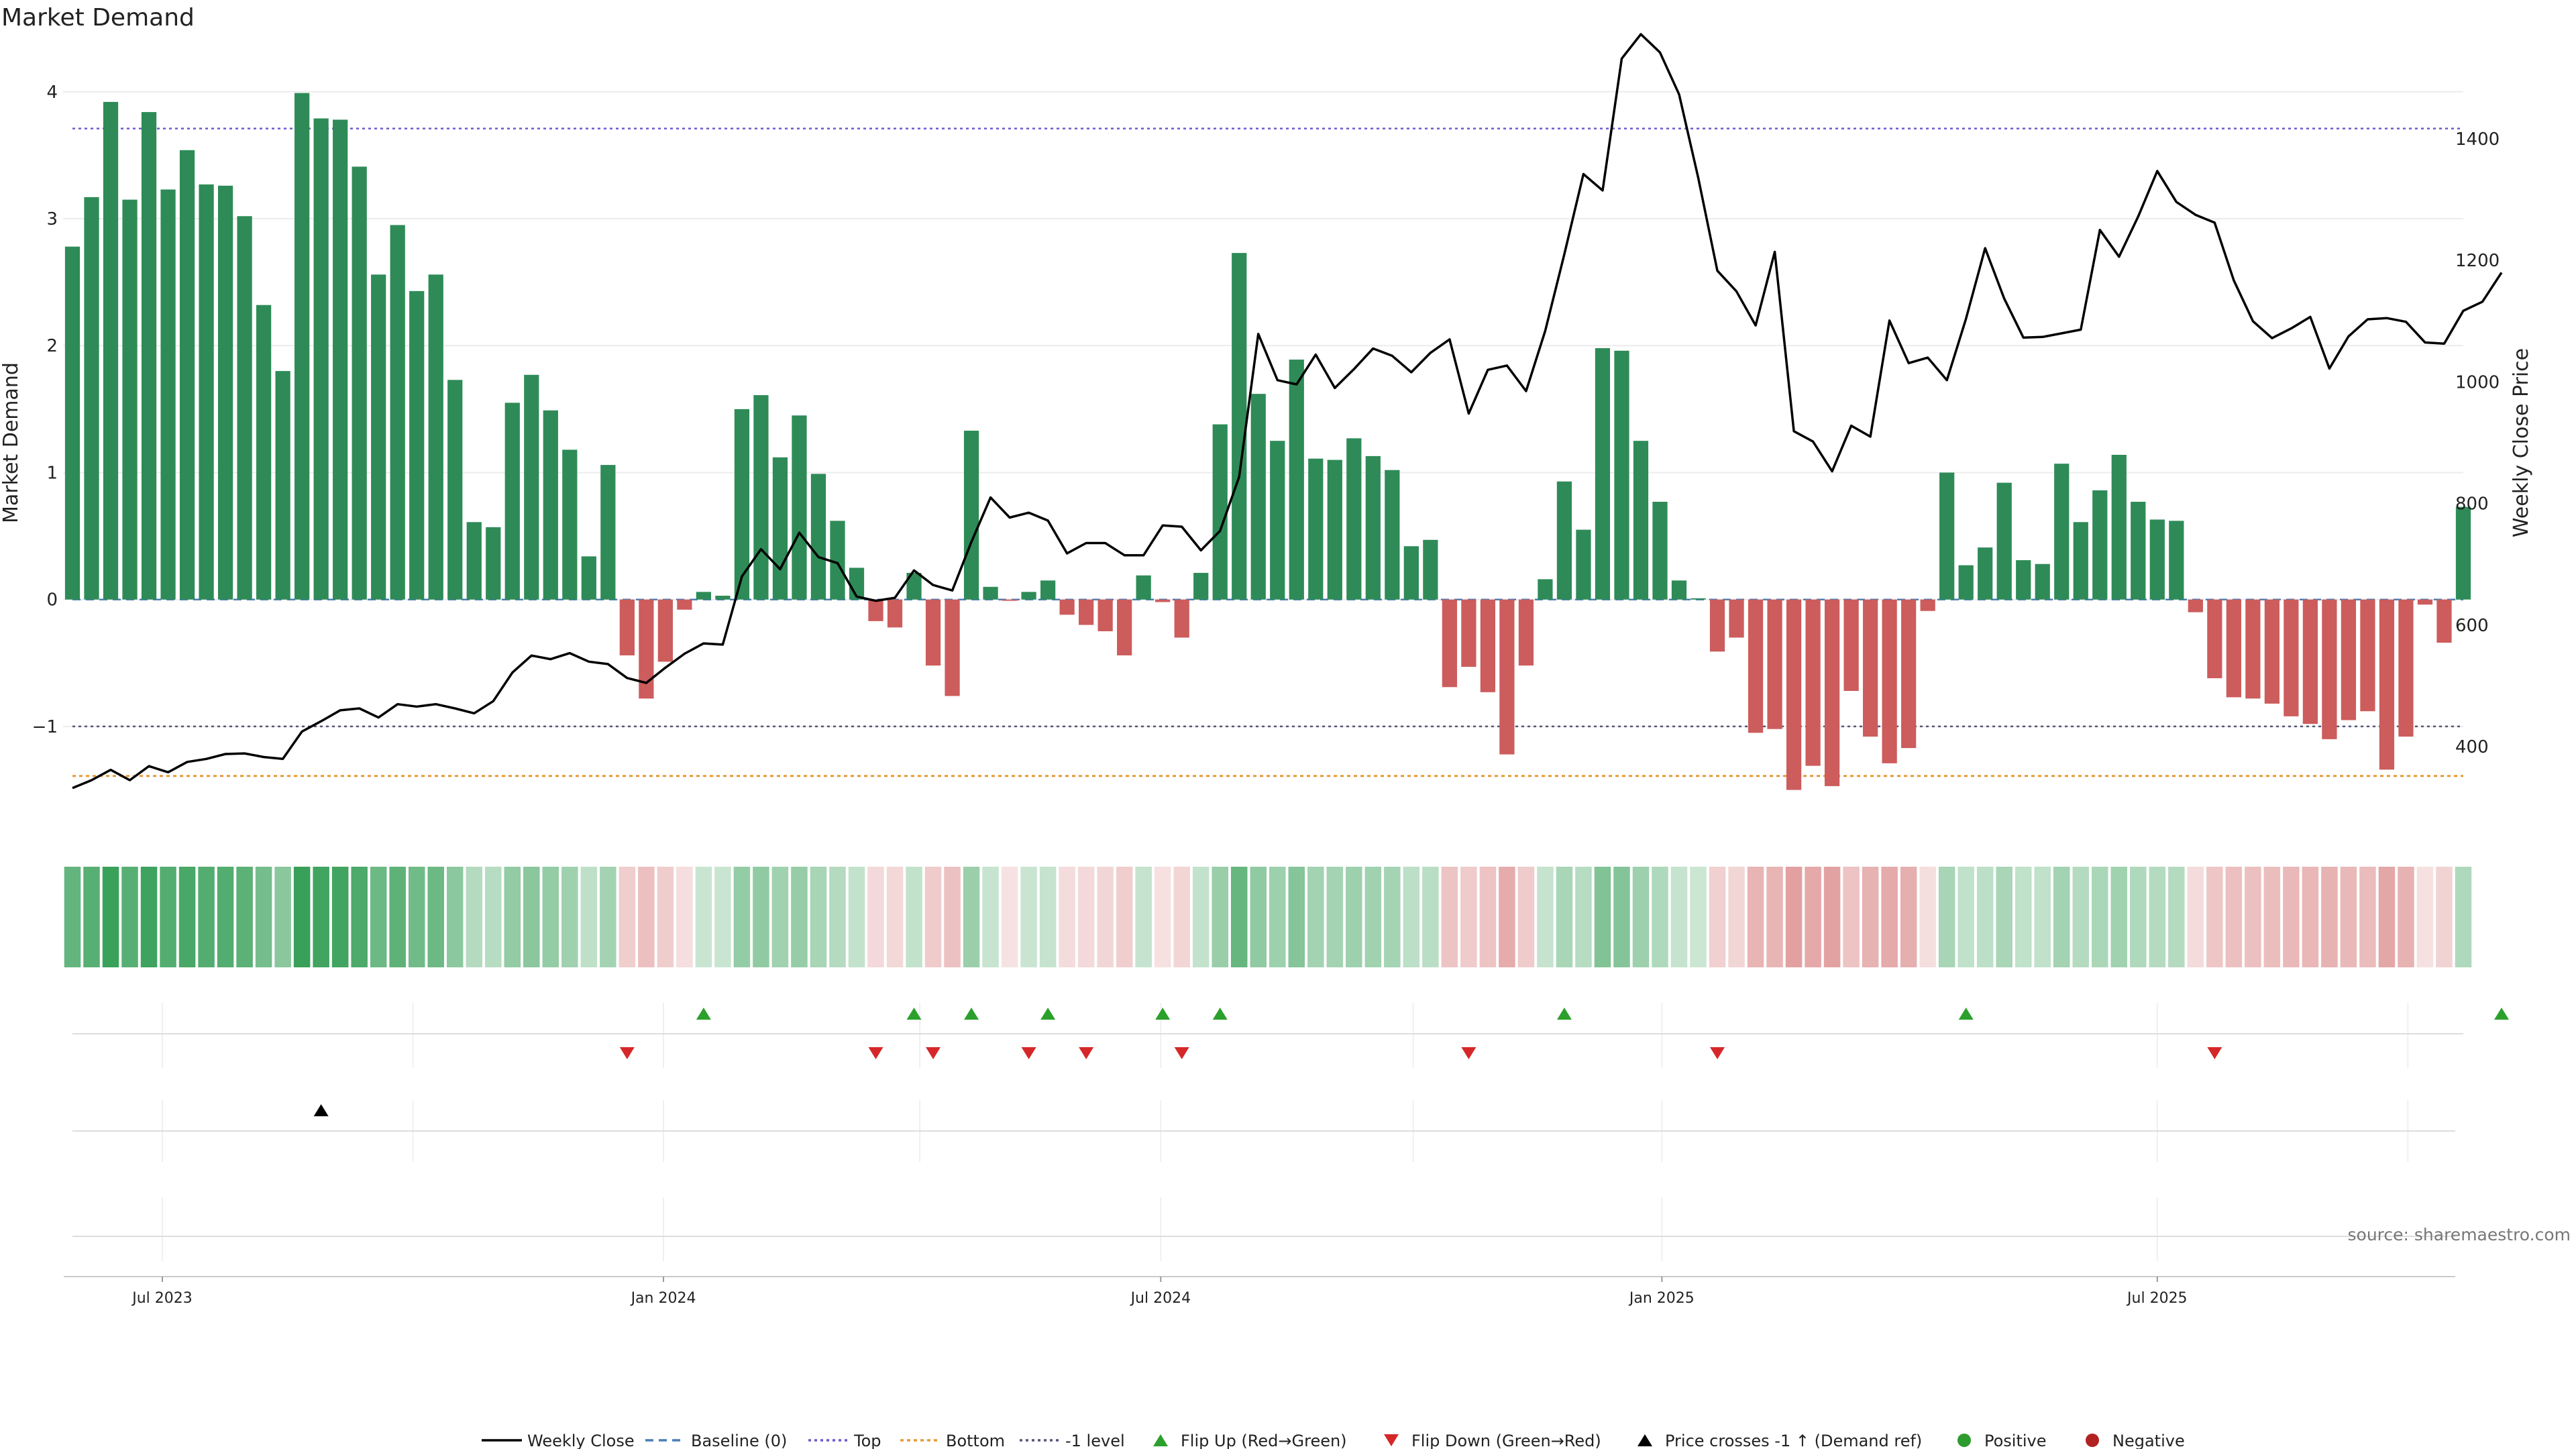 This screenshot has width=2576, height=1449. Describe the element at coordinates (2472, 626) in the screenshot. I see `y2-tick-label: 600` at that location.